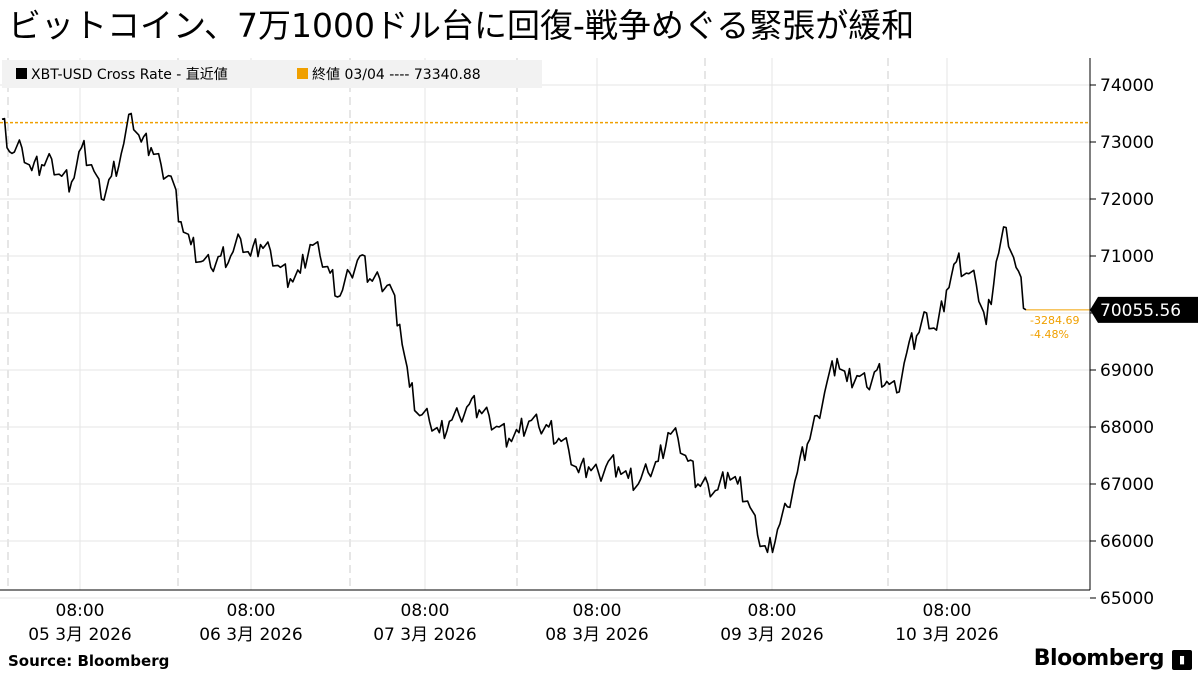  Describe the element at coordinates (1127, 428) in the screenshot. I see `y-tick-label: 68000` at that location.